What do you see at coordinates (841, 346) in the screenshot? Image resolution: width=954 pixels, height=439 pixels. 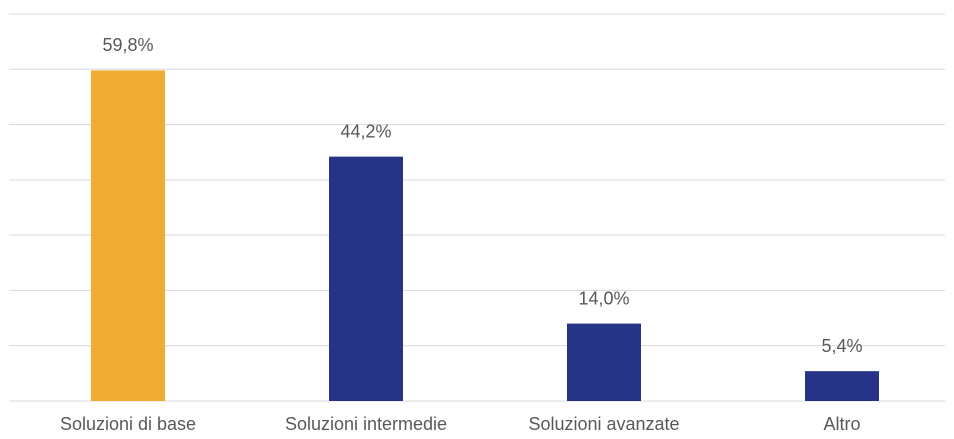 I see `value-label: 5,4%` at bounding box center [841, 346].